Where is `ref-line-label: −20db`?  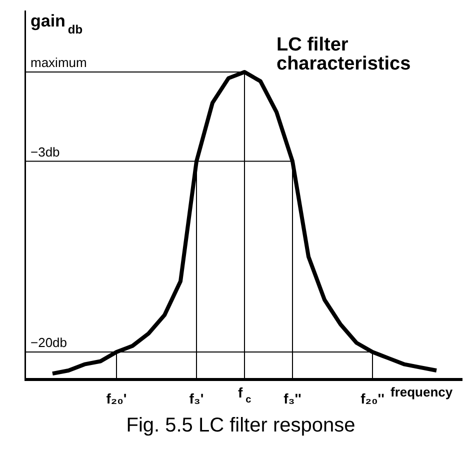
ref-line-label: −20db is located at coordinates (49, 342).